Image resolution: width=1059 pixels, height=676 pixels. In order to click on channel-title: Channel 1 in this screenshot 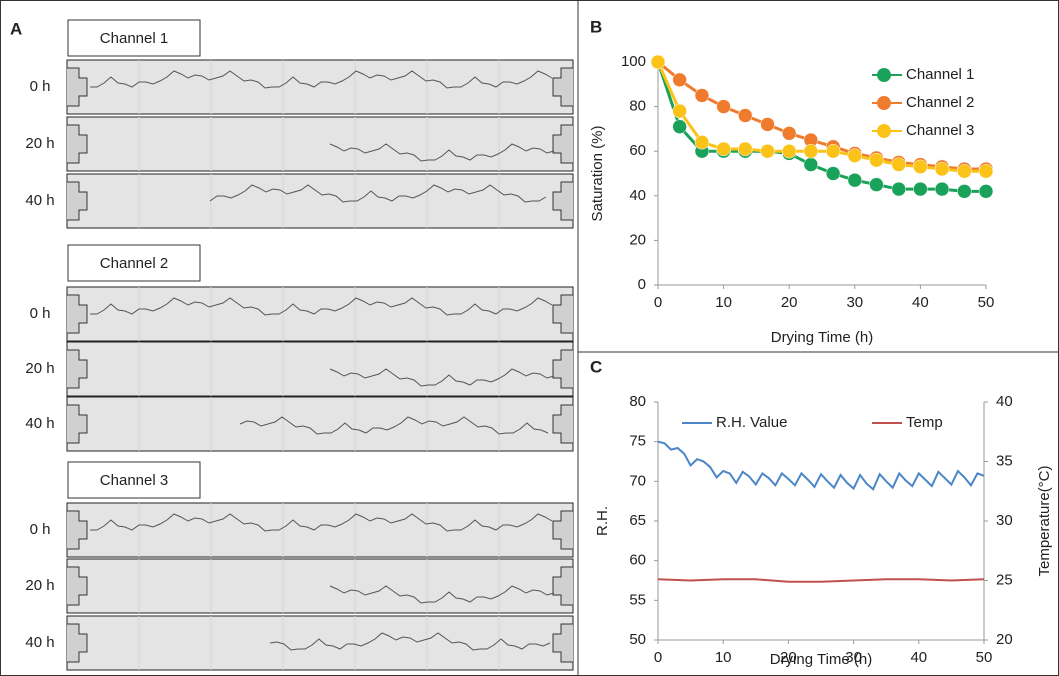, I will do `click(134, 38)`.